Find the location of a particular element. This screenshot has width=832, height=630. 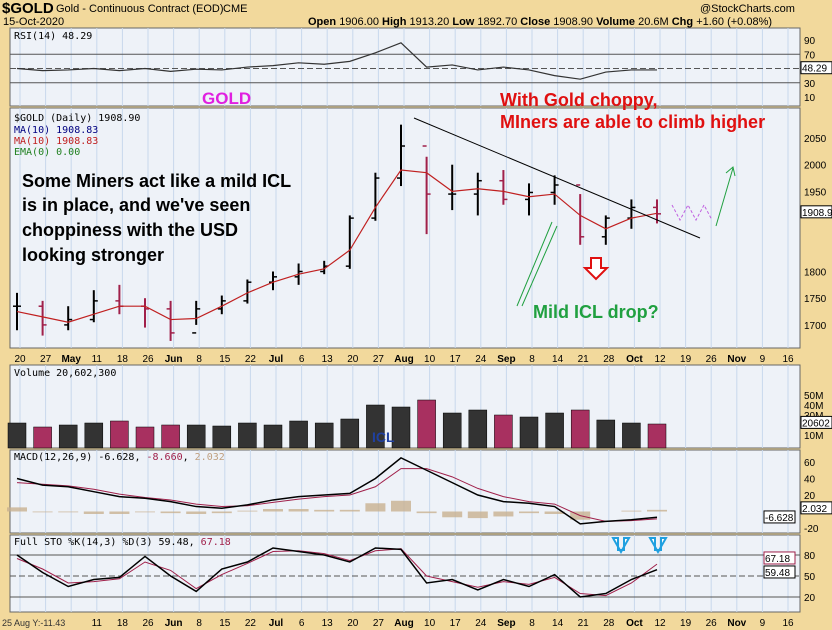

price-last-label-box is located at coordinates (816, 212).